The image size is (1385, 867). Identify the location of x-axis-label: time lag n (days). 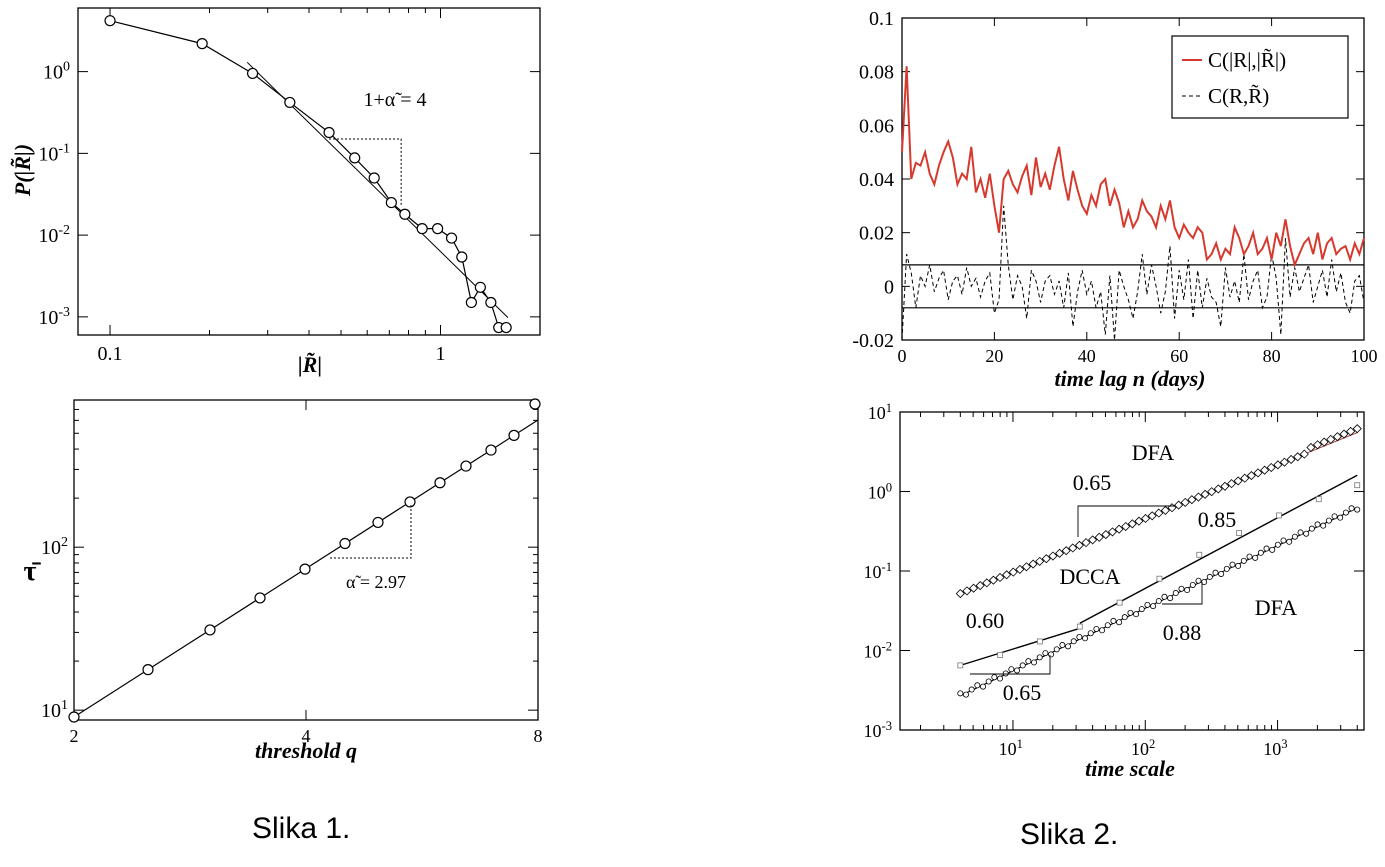
(1130, 378).